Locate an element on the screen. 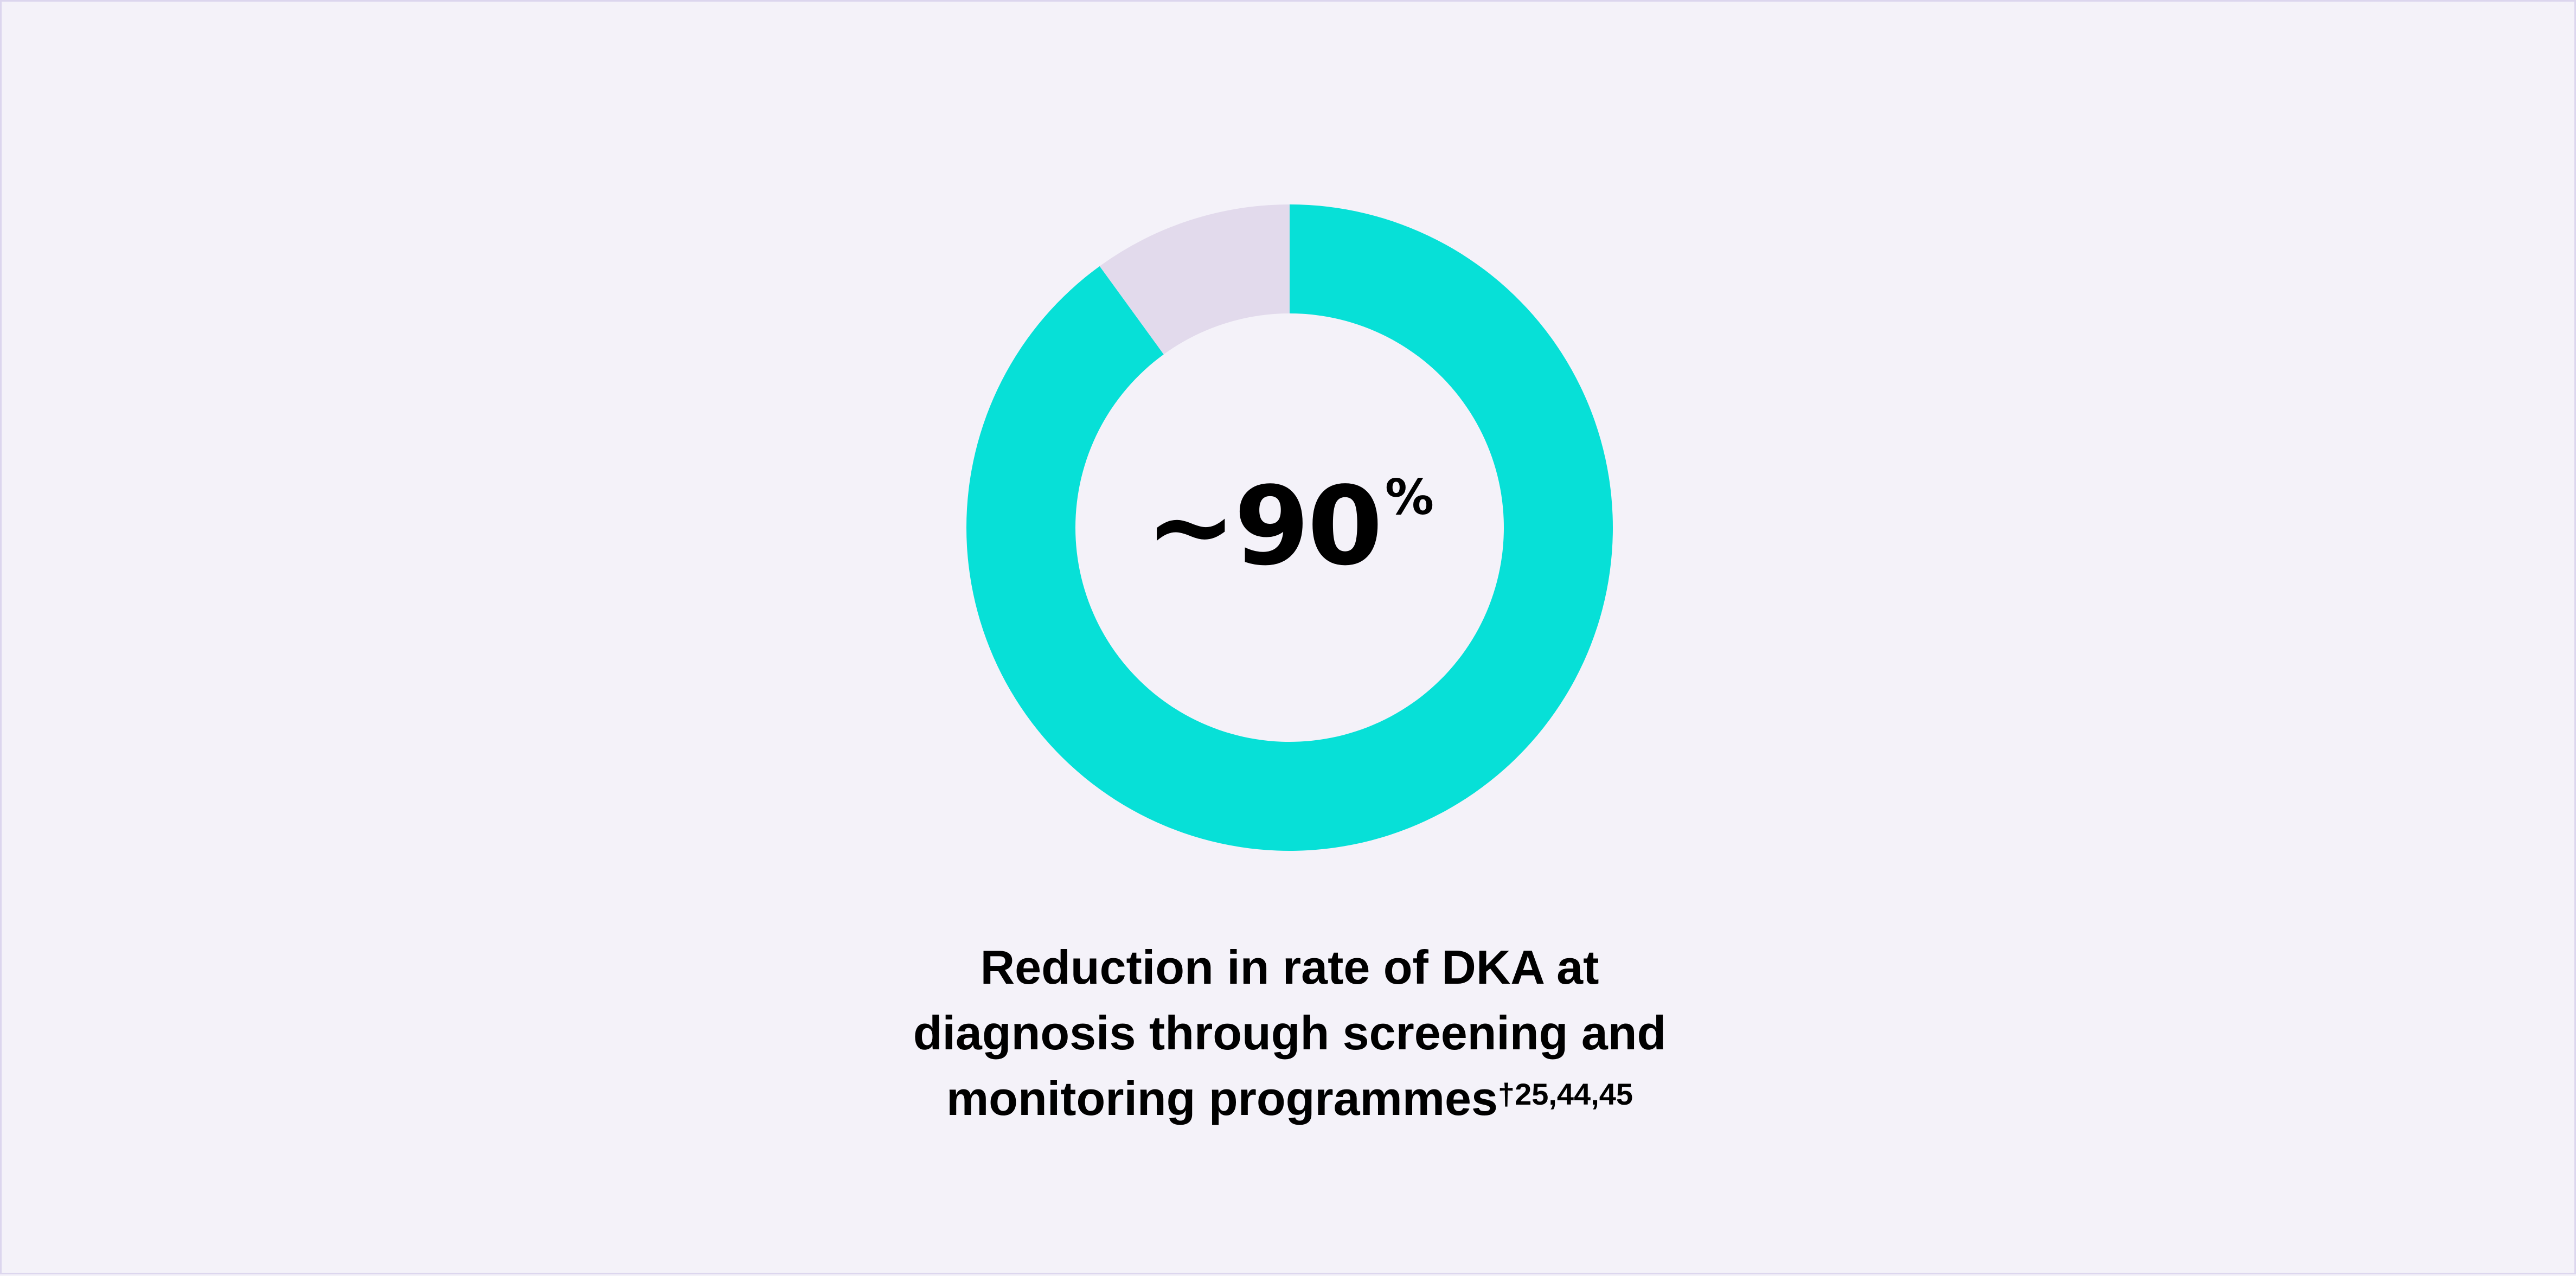 The image size is (2576, 1276). caption-line-3: monitoring programmes†25,44,45 is located at coordinates (1289, 1098).